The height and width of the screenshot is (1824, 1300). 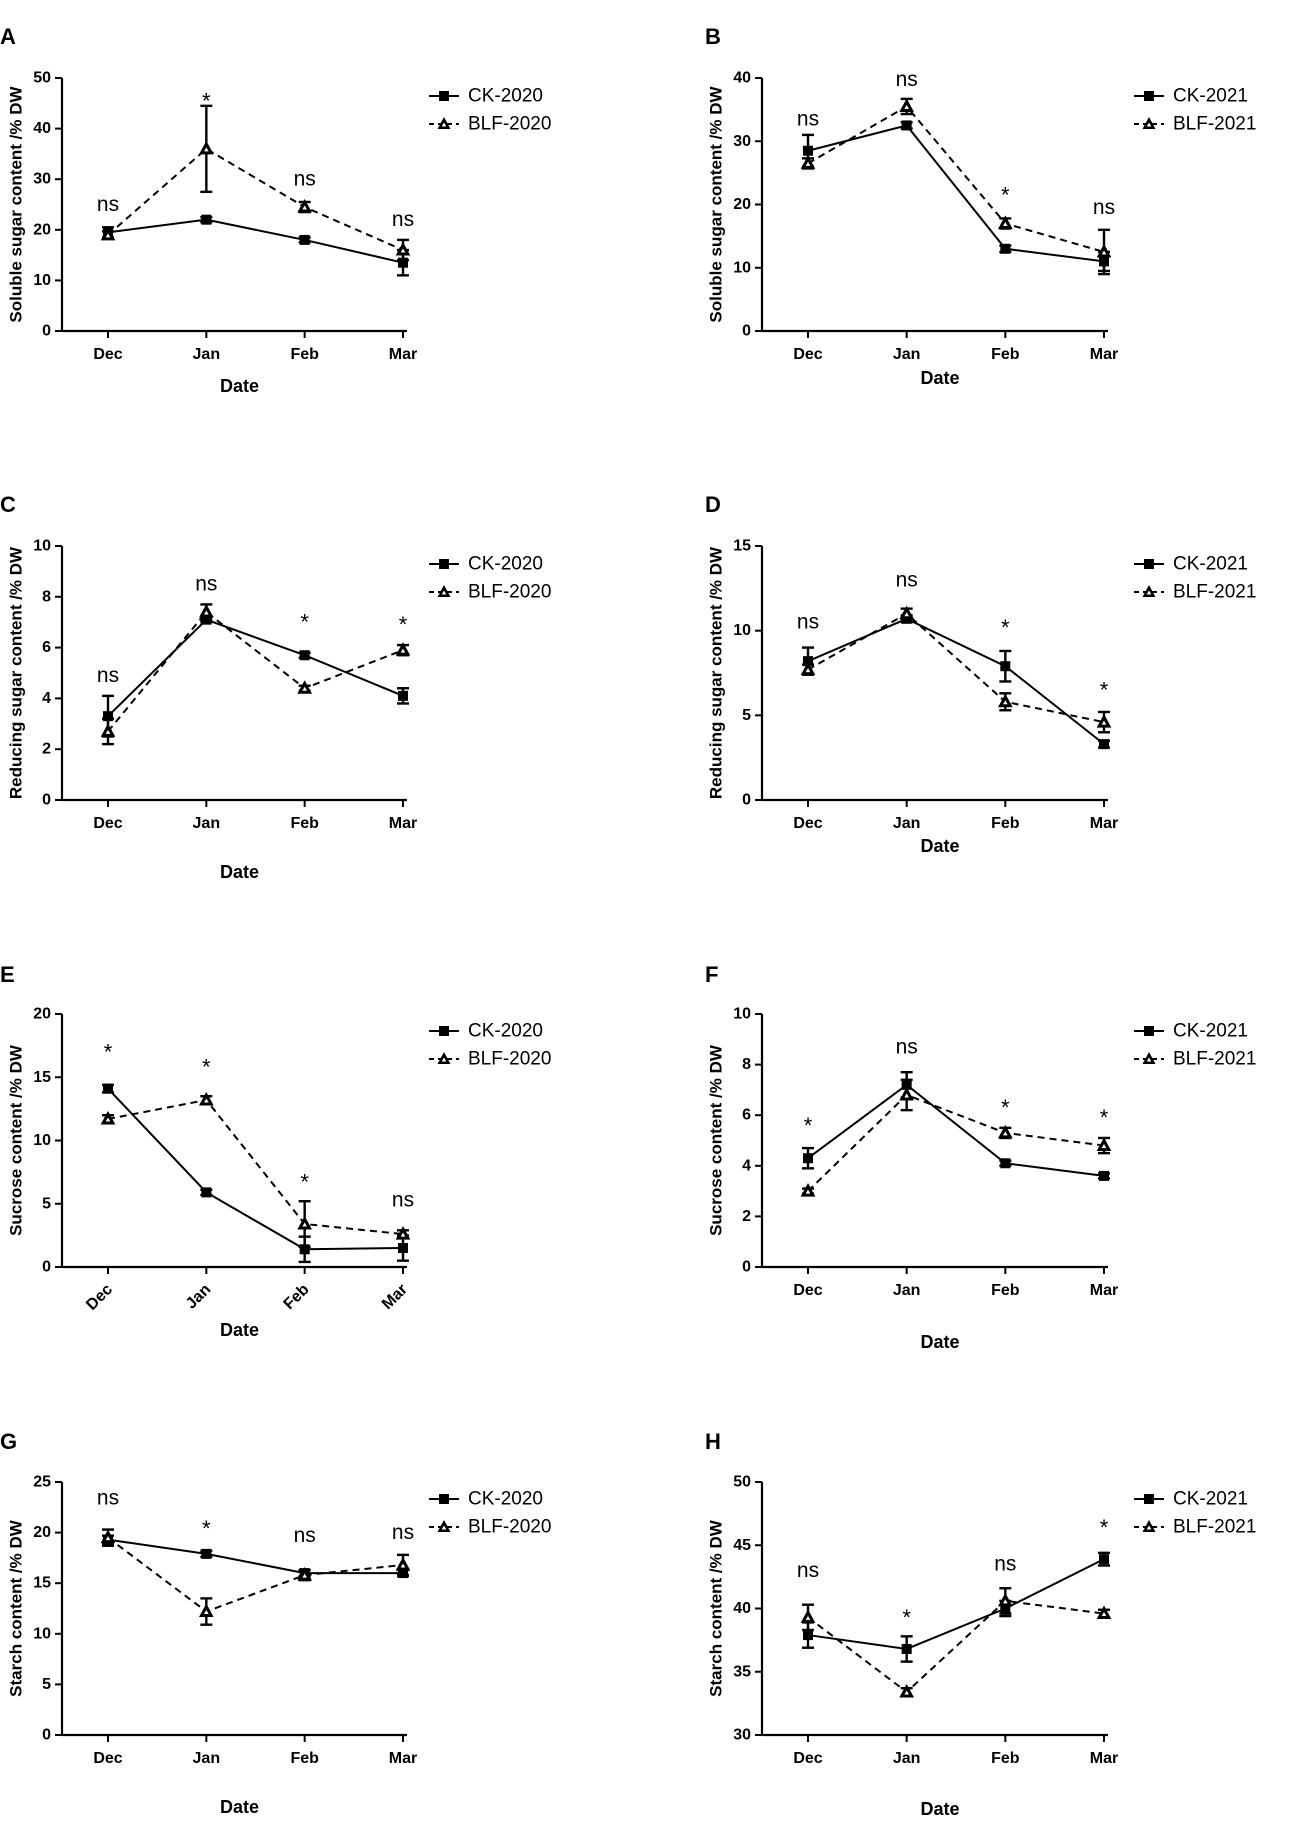 What do you see at coordinates (42, 1583) in the screenshot?
I see `y-tick-label: 15` at bounding box center [42, 1583].